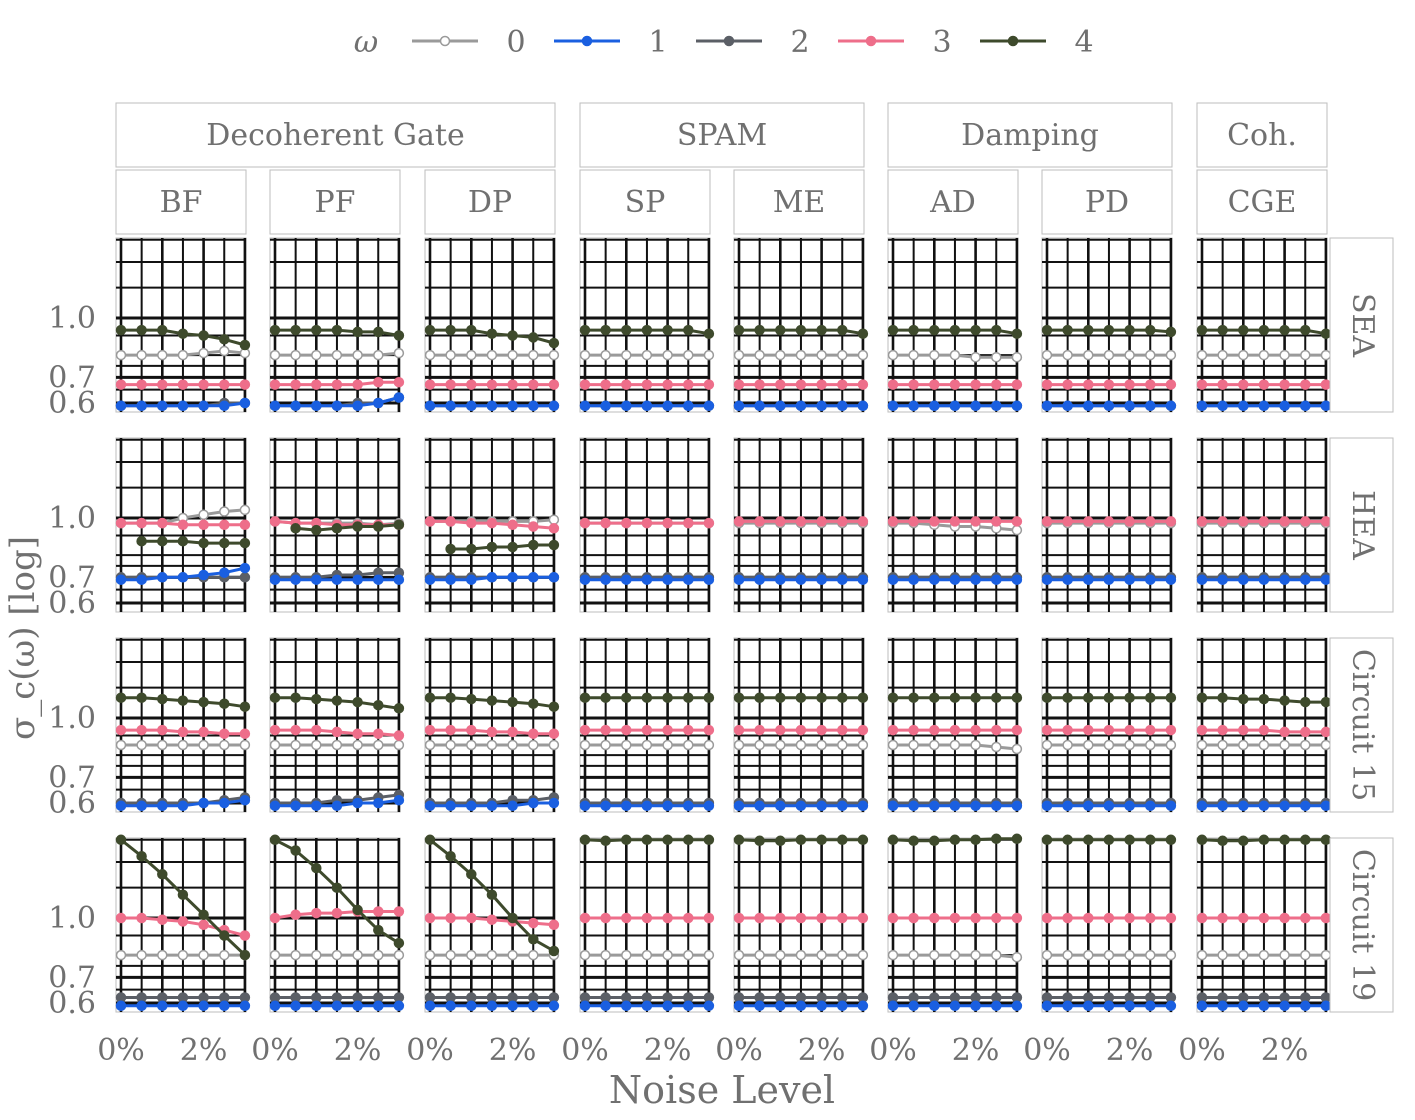  What do you see at coordinates (587, 41) in the screenshot?
I see `legend-key-point` at bounding box center [587, 41].